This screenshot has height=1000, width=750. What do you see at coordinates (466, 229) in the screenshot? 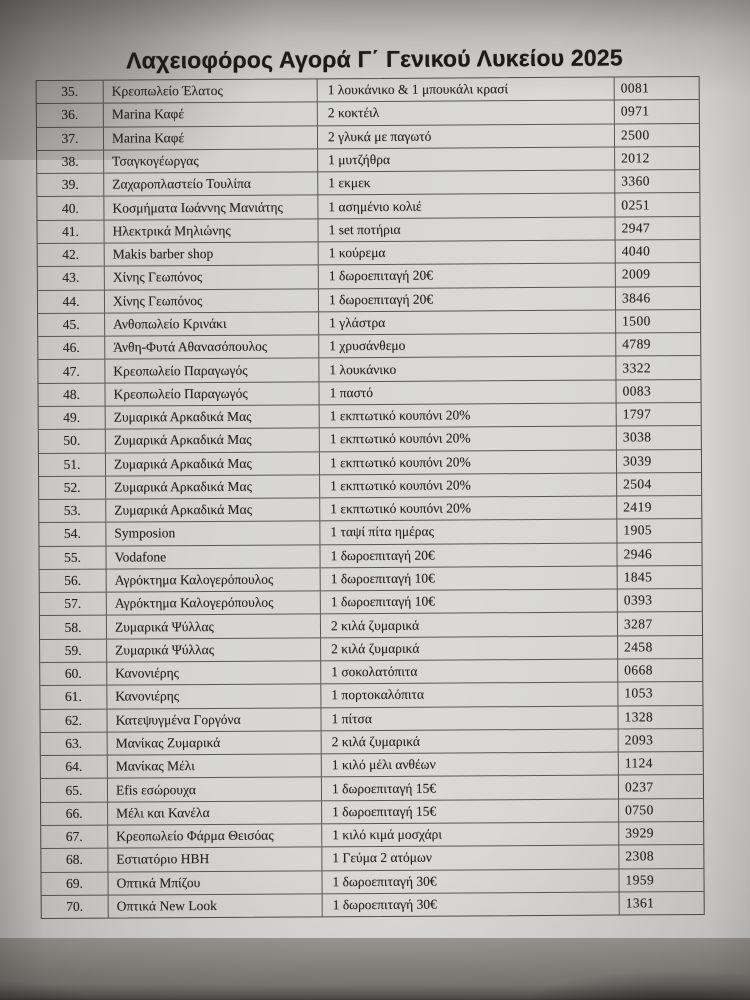
I see `prize-cell: 1 set ποτήρια` at bounding box center [466, 229].